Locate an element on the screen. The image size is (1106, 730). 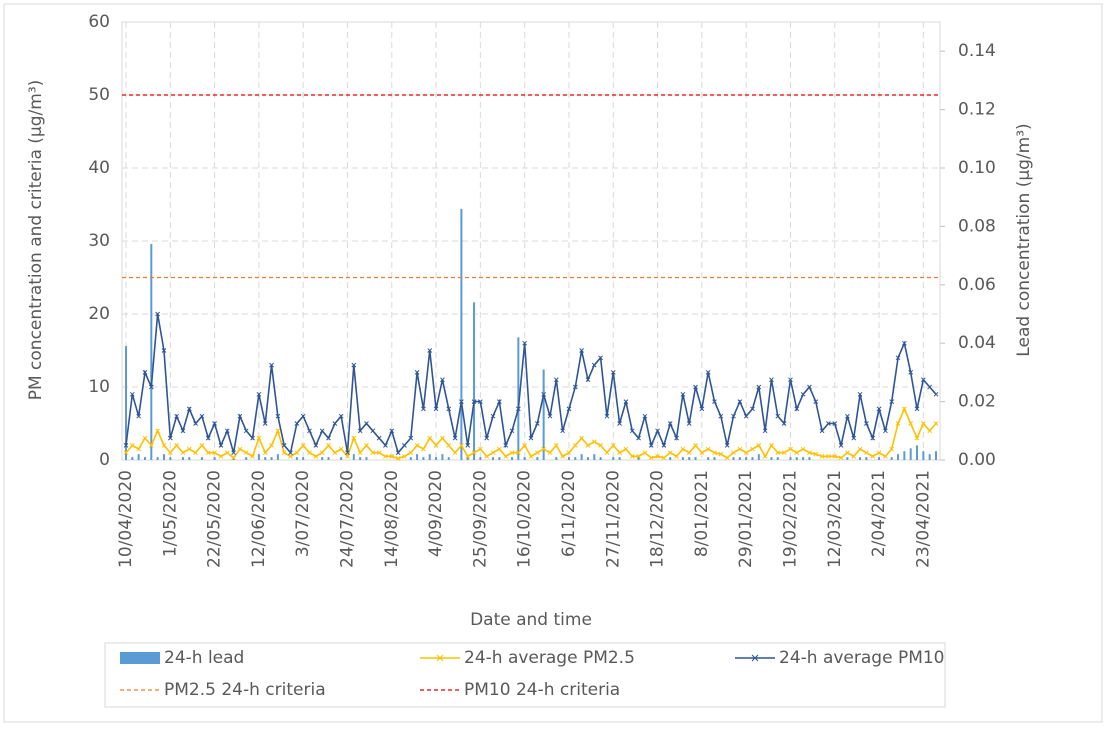
x-tick-label: 27/11/2020 is located at coordinates (613, 519).